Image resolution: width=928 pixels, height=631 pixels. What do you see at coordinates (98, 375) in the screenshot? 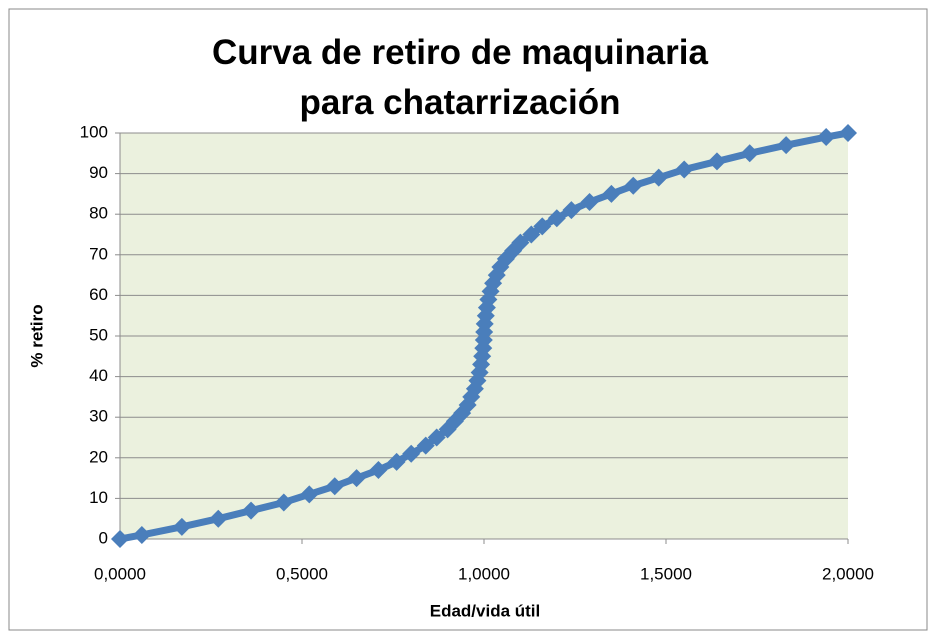
I see `y-tick-label: 40` at bounding box center [98, 375].